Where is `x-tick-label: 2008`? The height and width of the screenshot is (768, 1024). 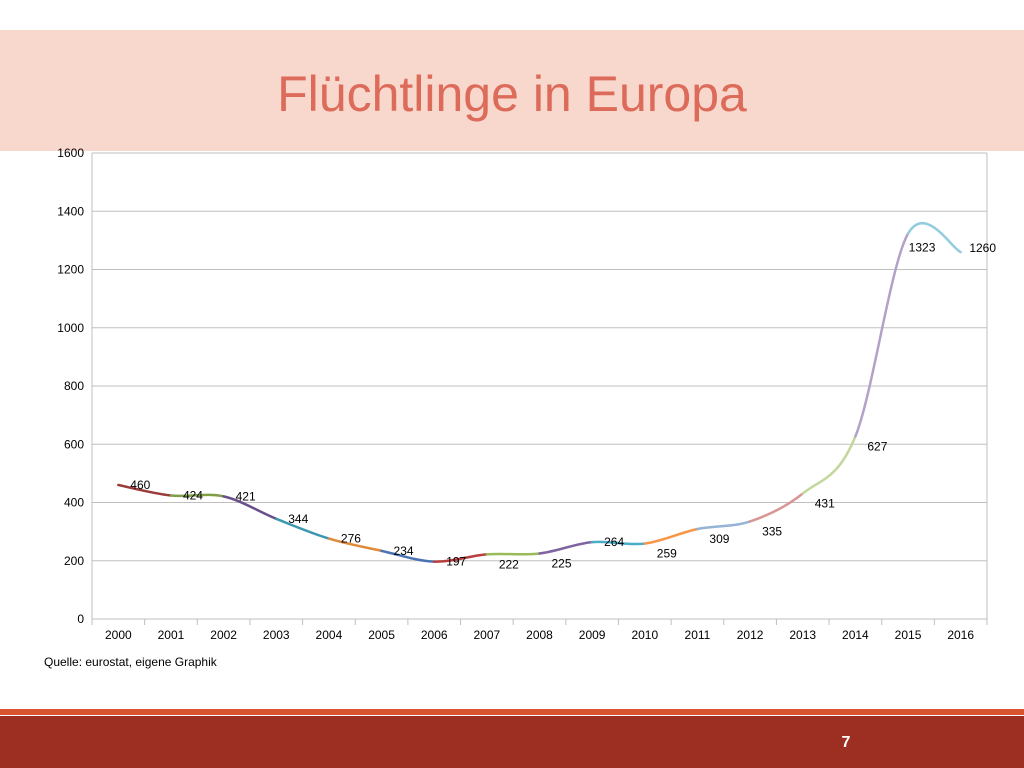
x-tick-label: 2008 is located at coordinates (539, 635).